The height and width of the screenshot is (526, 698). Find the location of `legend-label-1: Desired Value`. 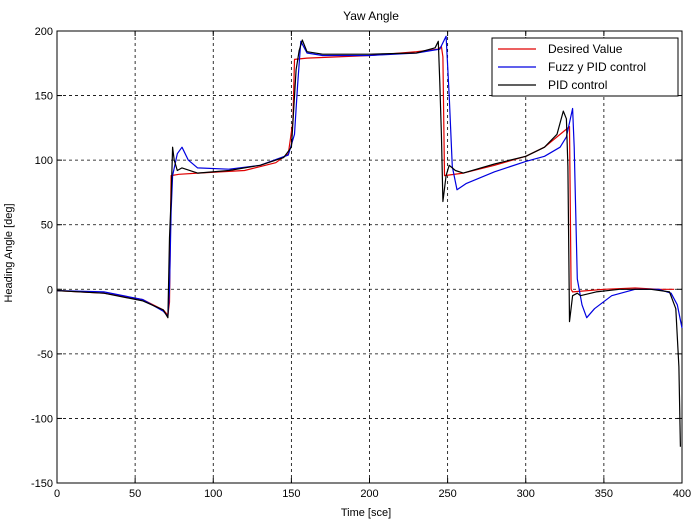

legend-label-1: Desired Value is located at coordinates (585, 49).